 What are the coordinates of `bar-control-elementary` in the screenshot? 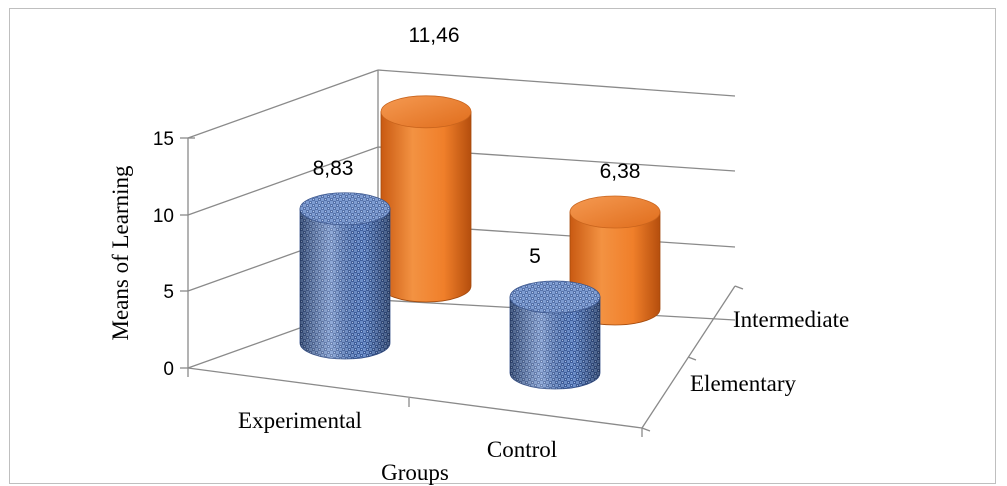 It's located at (555, 335).